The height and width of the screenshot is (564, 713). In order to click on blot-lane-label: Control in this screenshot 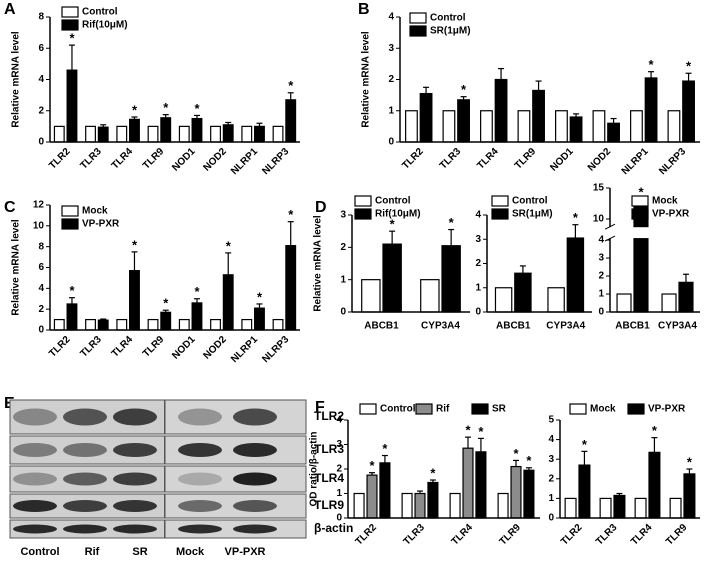, I will do `click(39, 552)`.